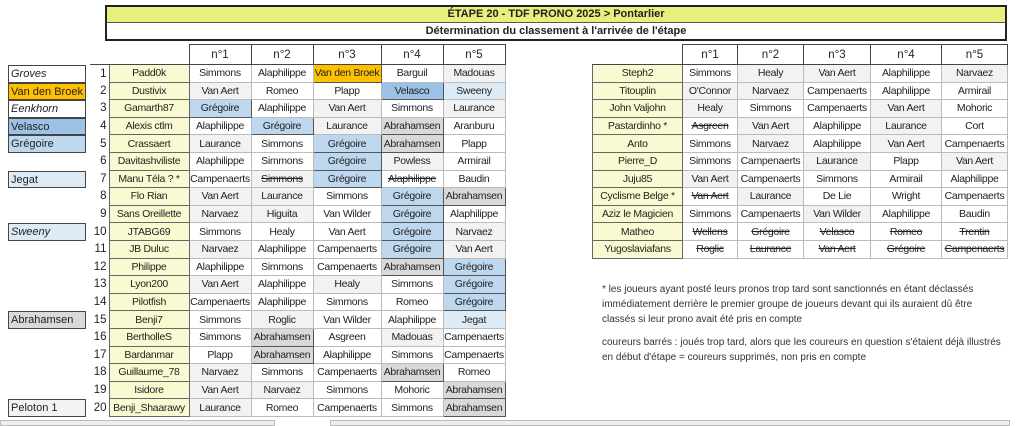 This screenshot has width=1024, height=426. Describe the element at coordinates (412, 73) in the screenshot. I see `pick-cell: Barguil` at that location.